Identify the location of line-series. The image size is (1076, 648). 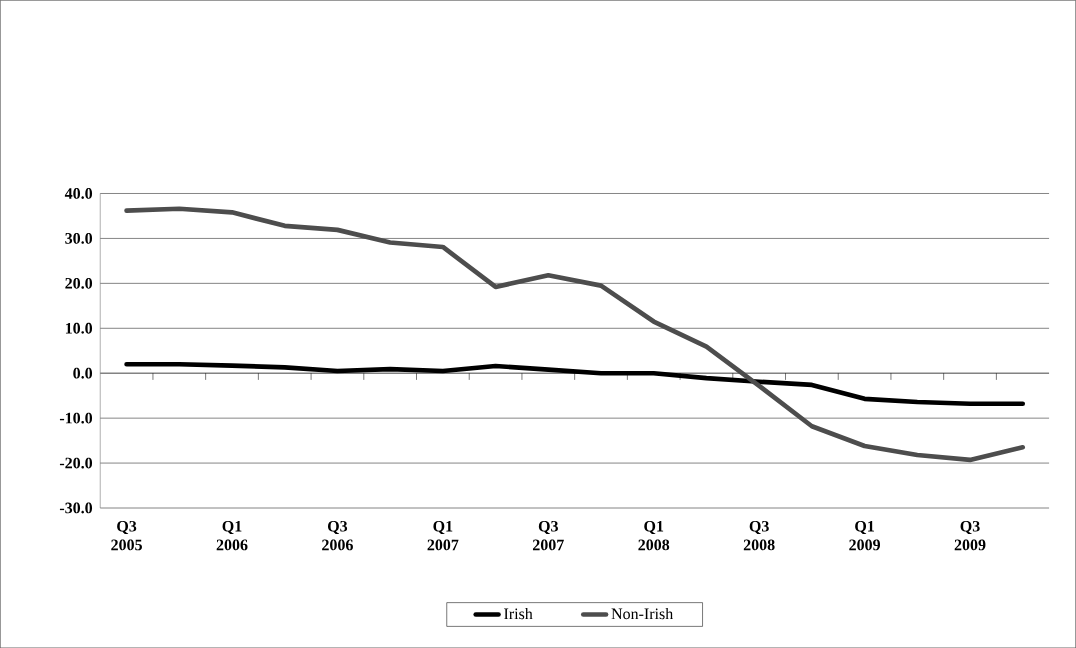
(575, 384).